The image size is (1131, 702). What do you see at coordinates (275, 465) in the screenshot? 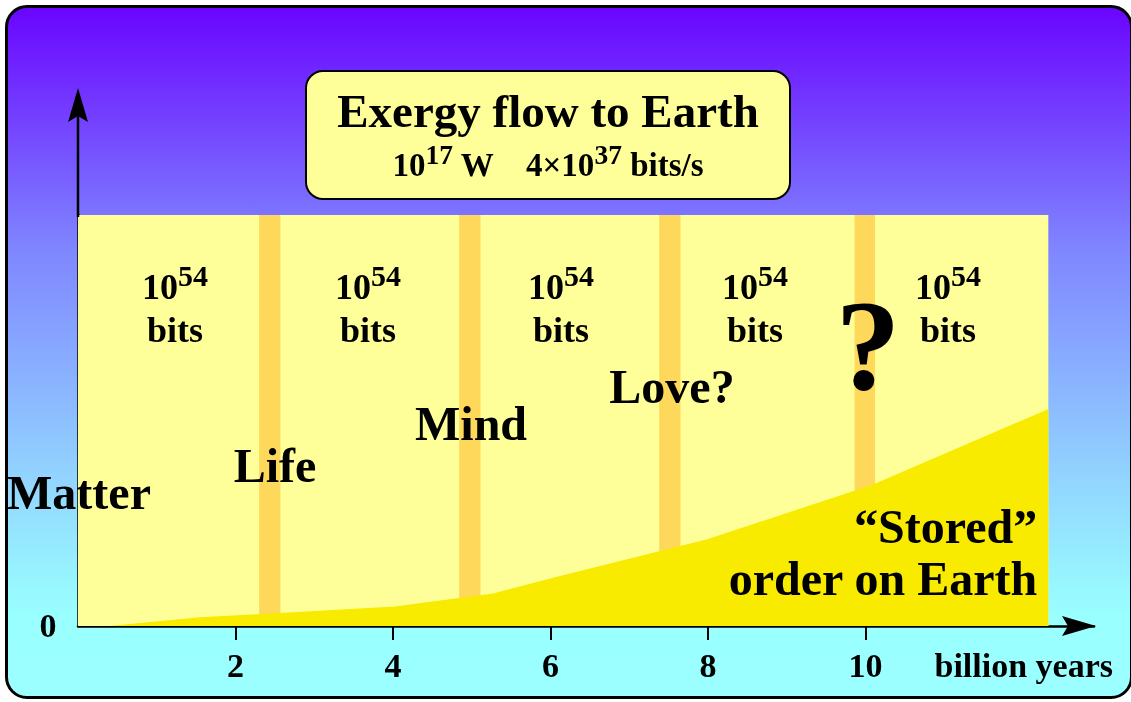
I see `annotation: Life` at bounding box center [275, 465].